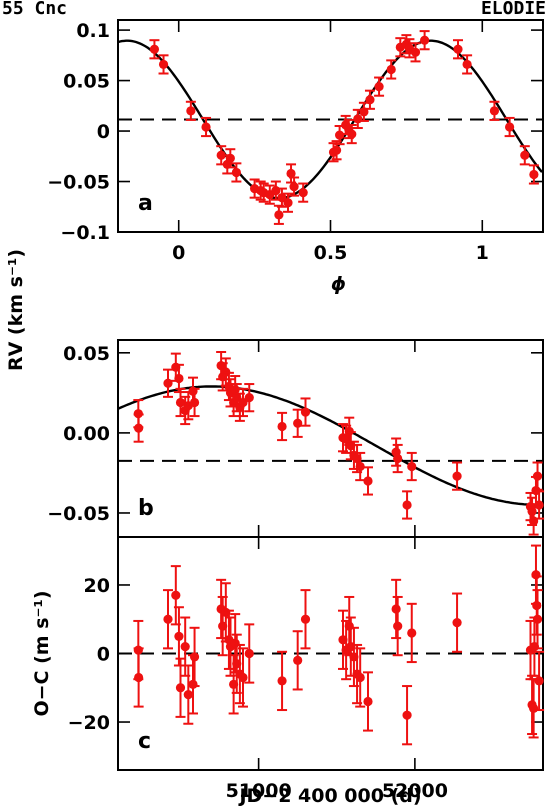 The height and width of the screenshot is (810, 548). I want to click on y-axis-label: O−C (m s⁻¹), so click(42, 653).